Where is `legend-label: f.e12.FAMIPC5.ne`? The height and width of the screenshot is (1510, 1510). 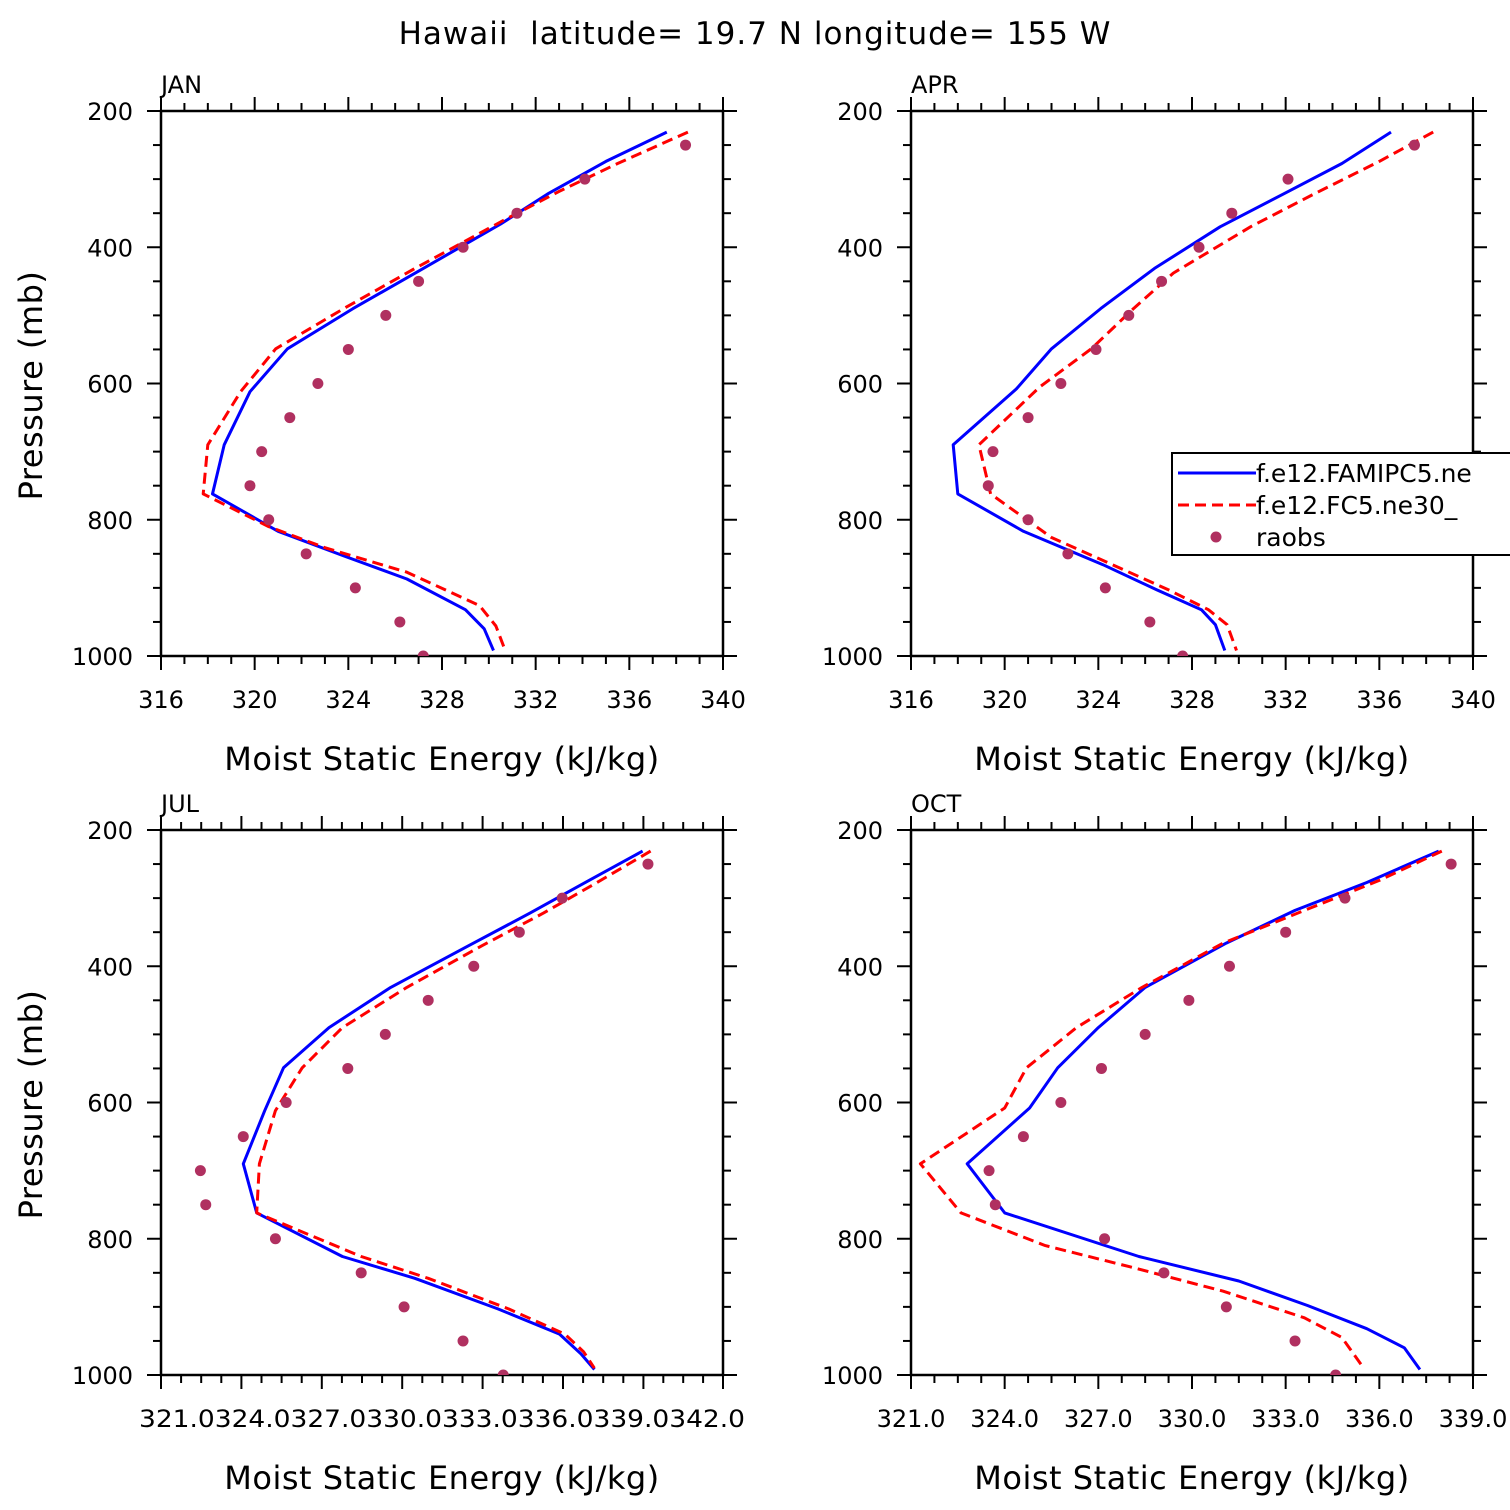
legend-label: f.e12.FAMIPC5.ne is located at coordinates (1364, 473).